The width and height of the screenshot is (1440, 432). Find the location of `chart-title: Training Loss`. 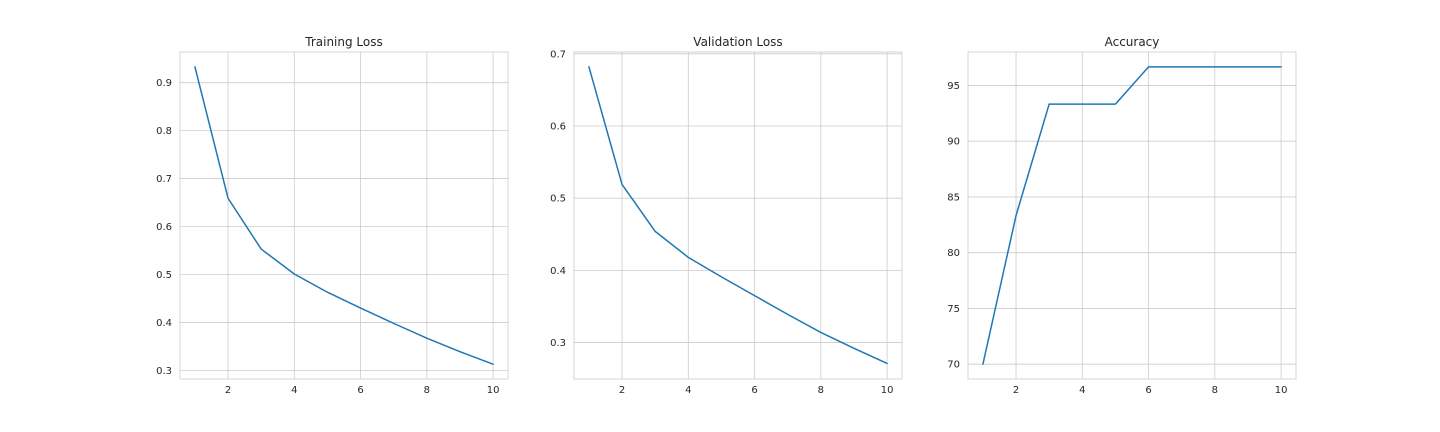

chart-title: Training Loss is located at coordinates (343, 42).